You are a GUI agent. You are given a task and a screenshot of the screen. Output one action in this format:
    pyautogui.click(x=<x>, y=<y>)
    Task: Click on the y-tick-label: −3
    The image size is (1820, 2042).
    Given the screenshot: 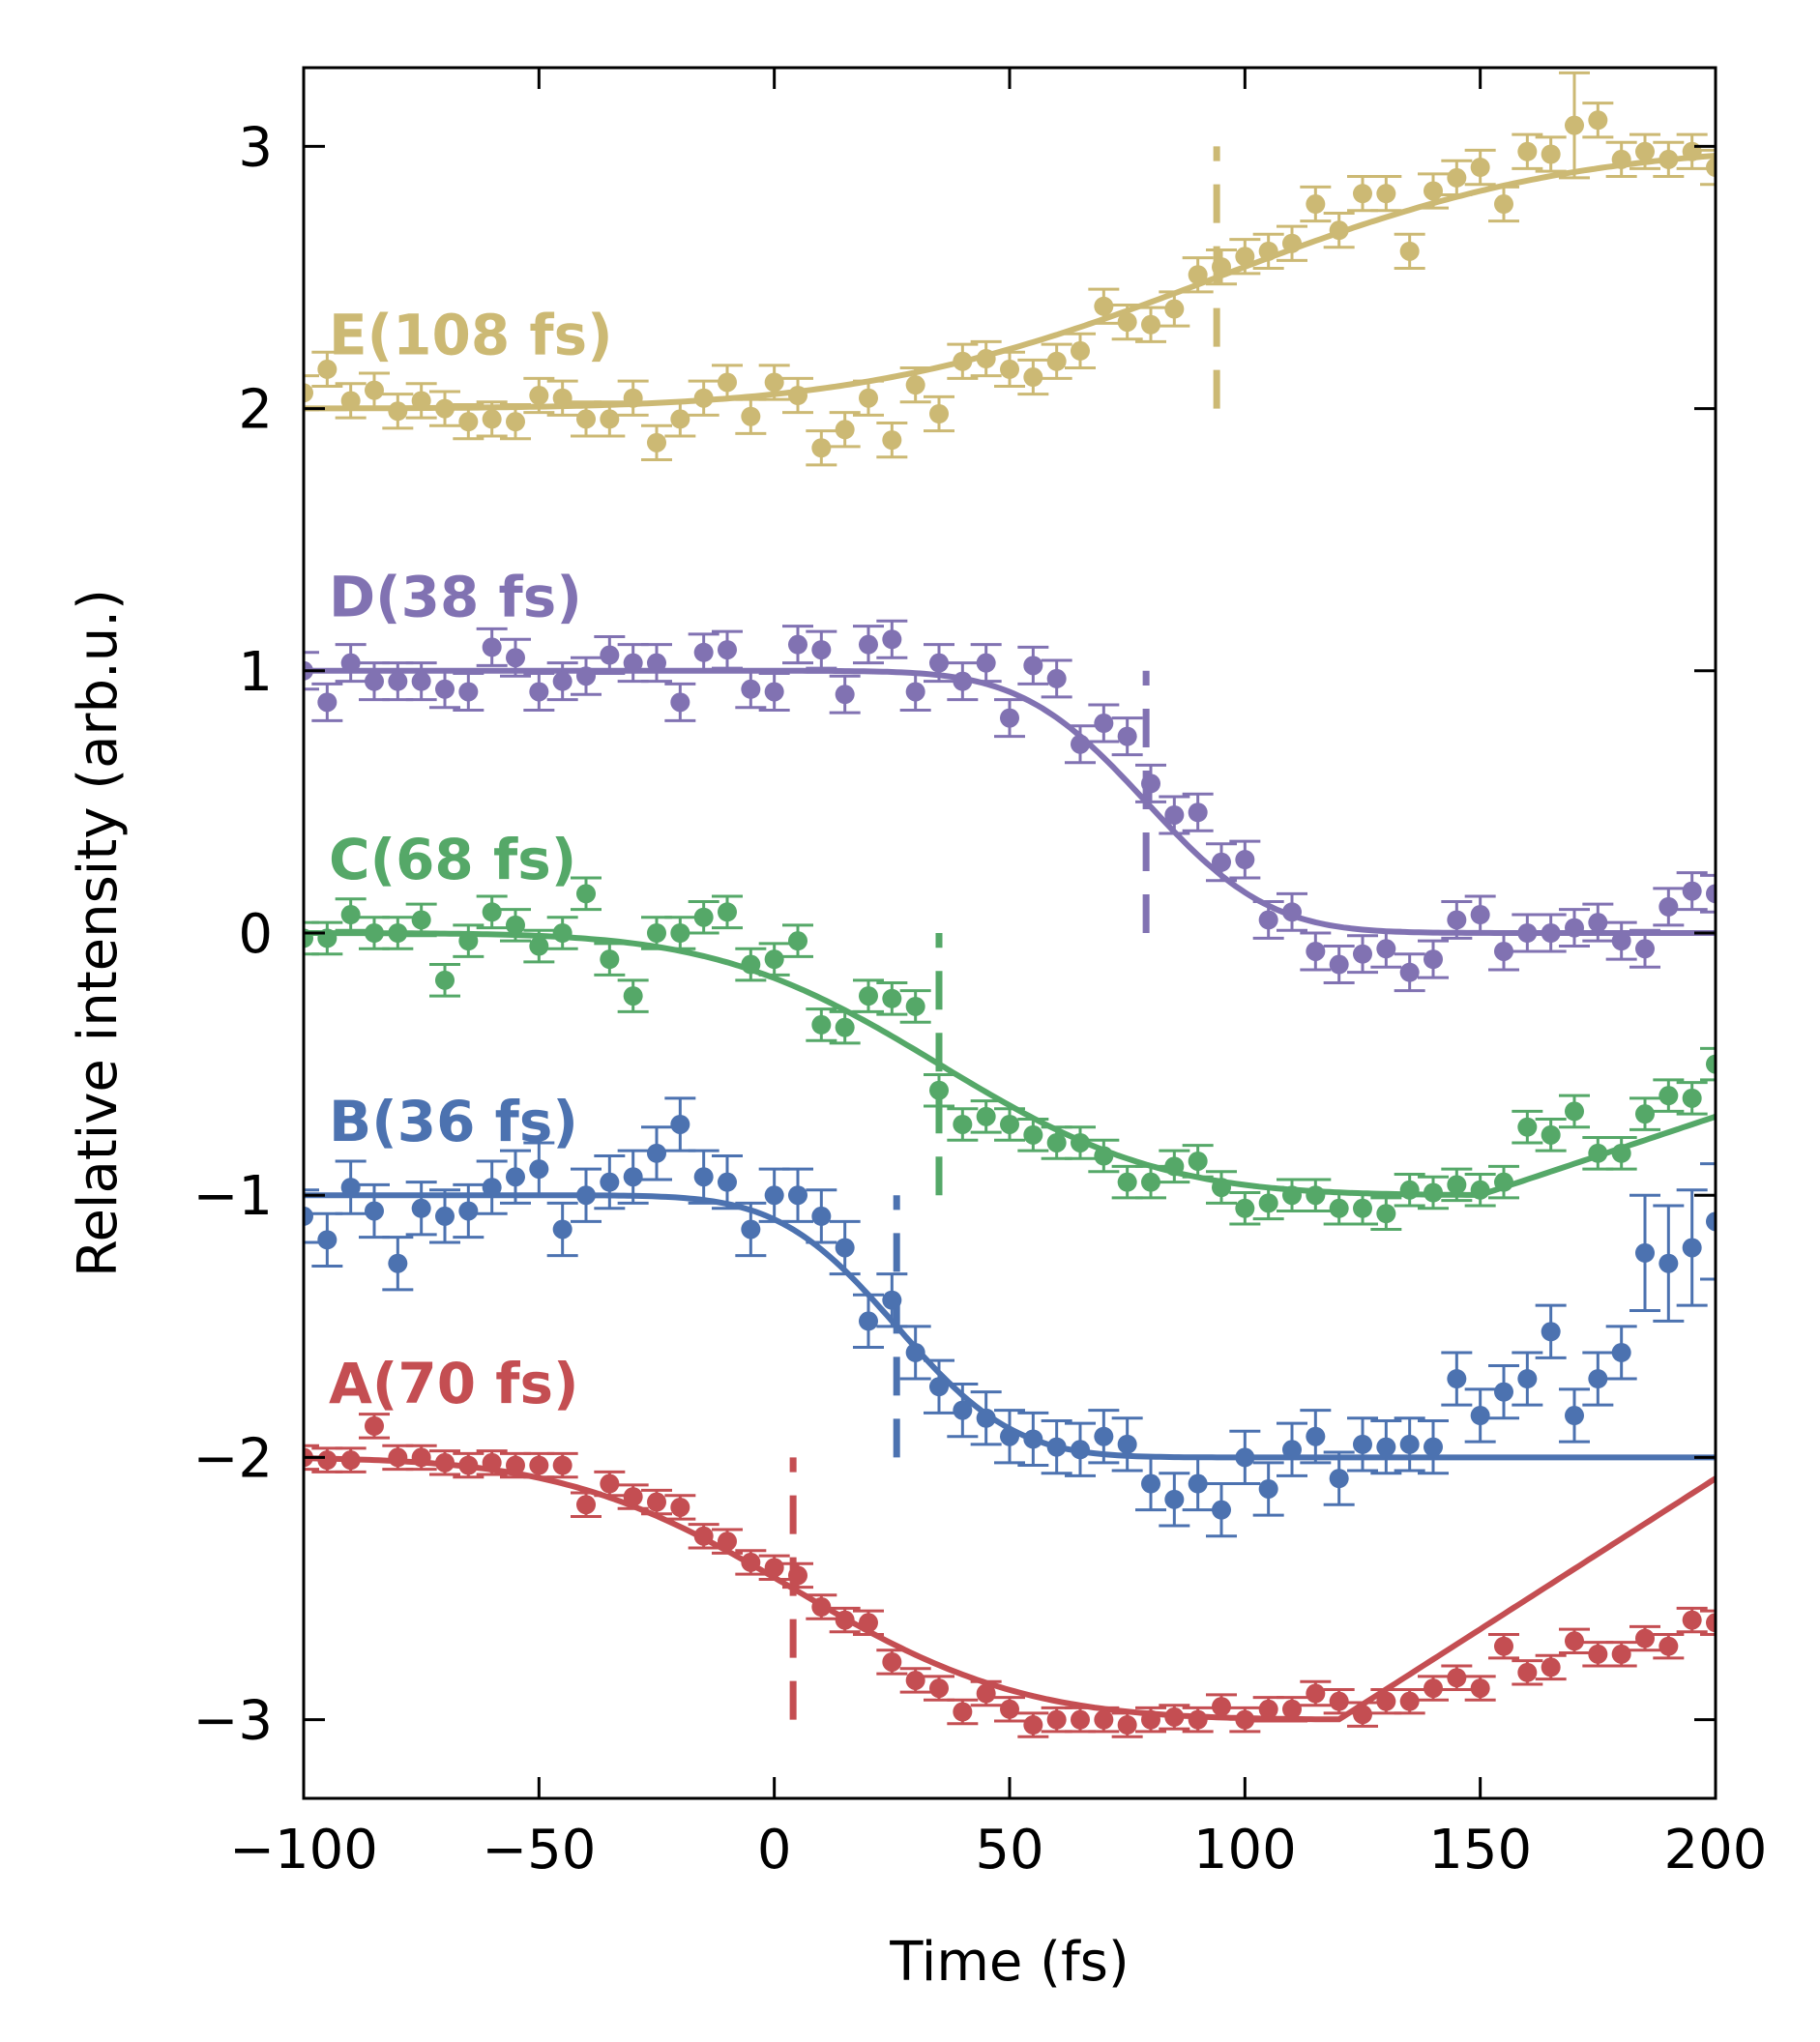 What is the action you would take?
    pyautogui.click(x=233, y=1721)
    